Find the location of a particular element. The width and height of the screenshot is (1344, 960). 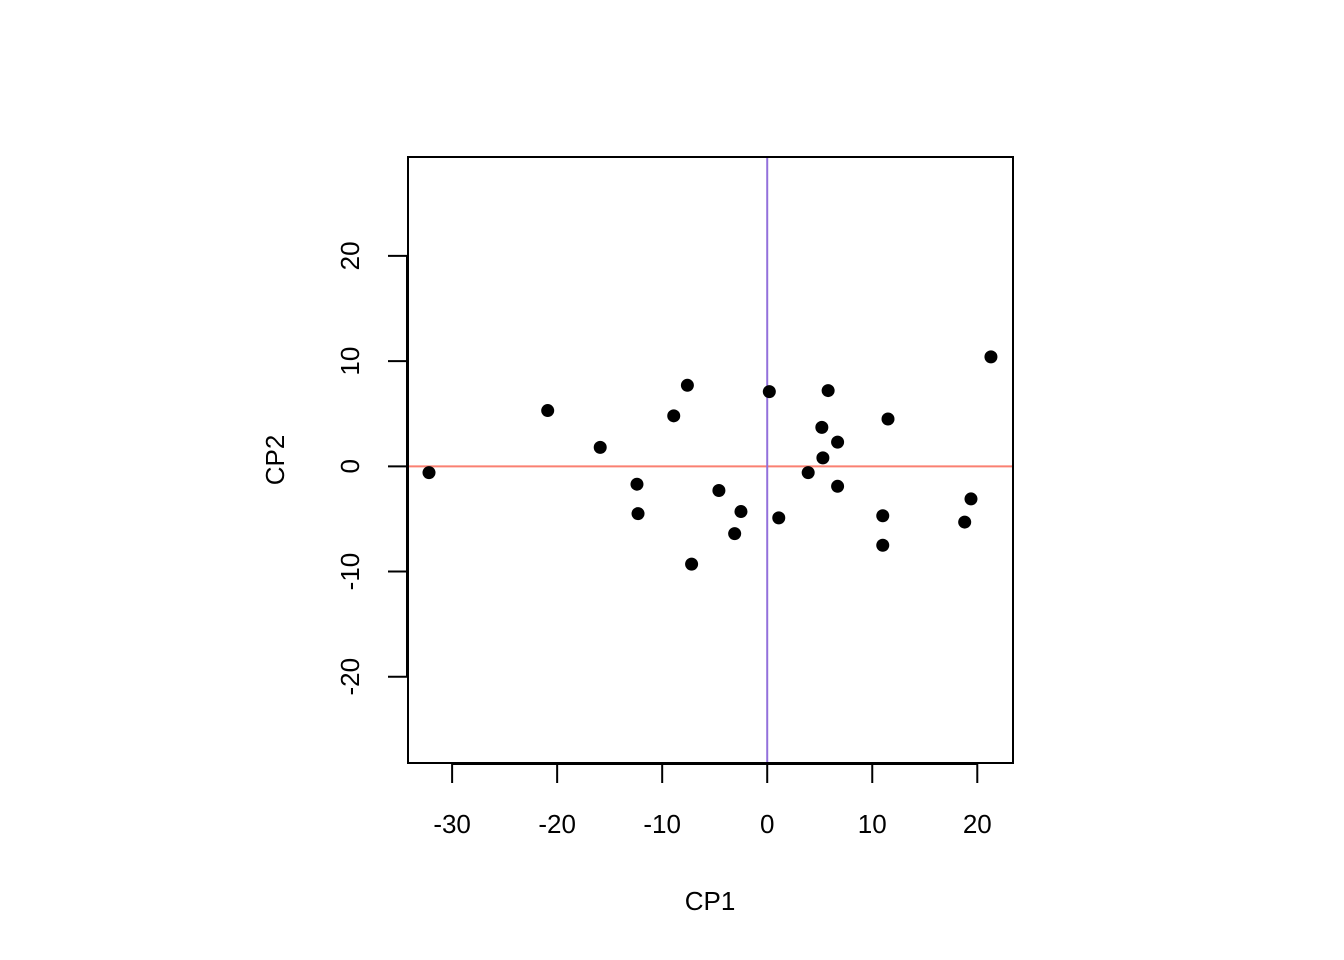

x-axis: -30 -20 -10 0 10 20 is located at coordinates (712, 801).